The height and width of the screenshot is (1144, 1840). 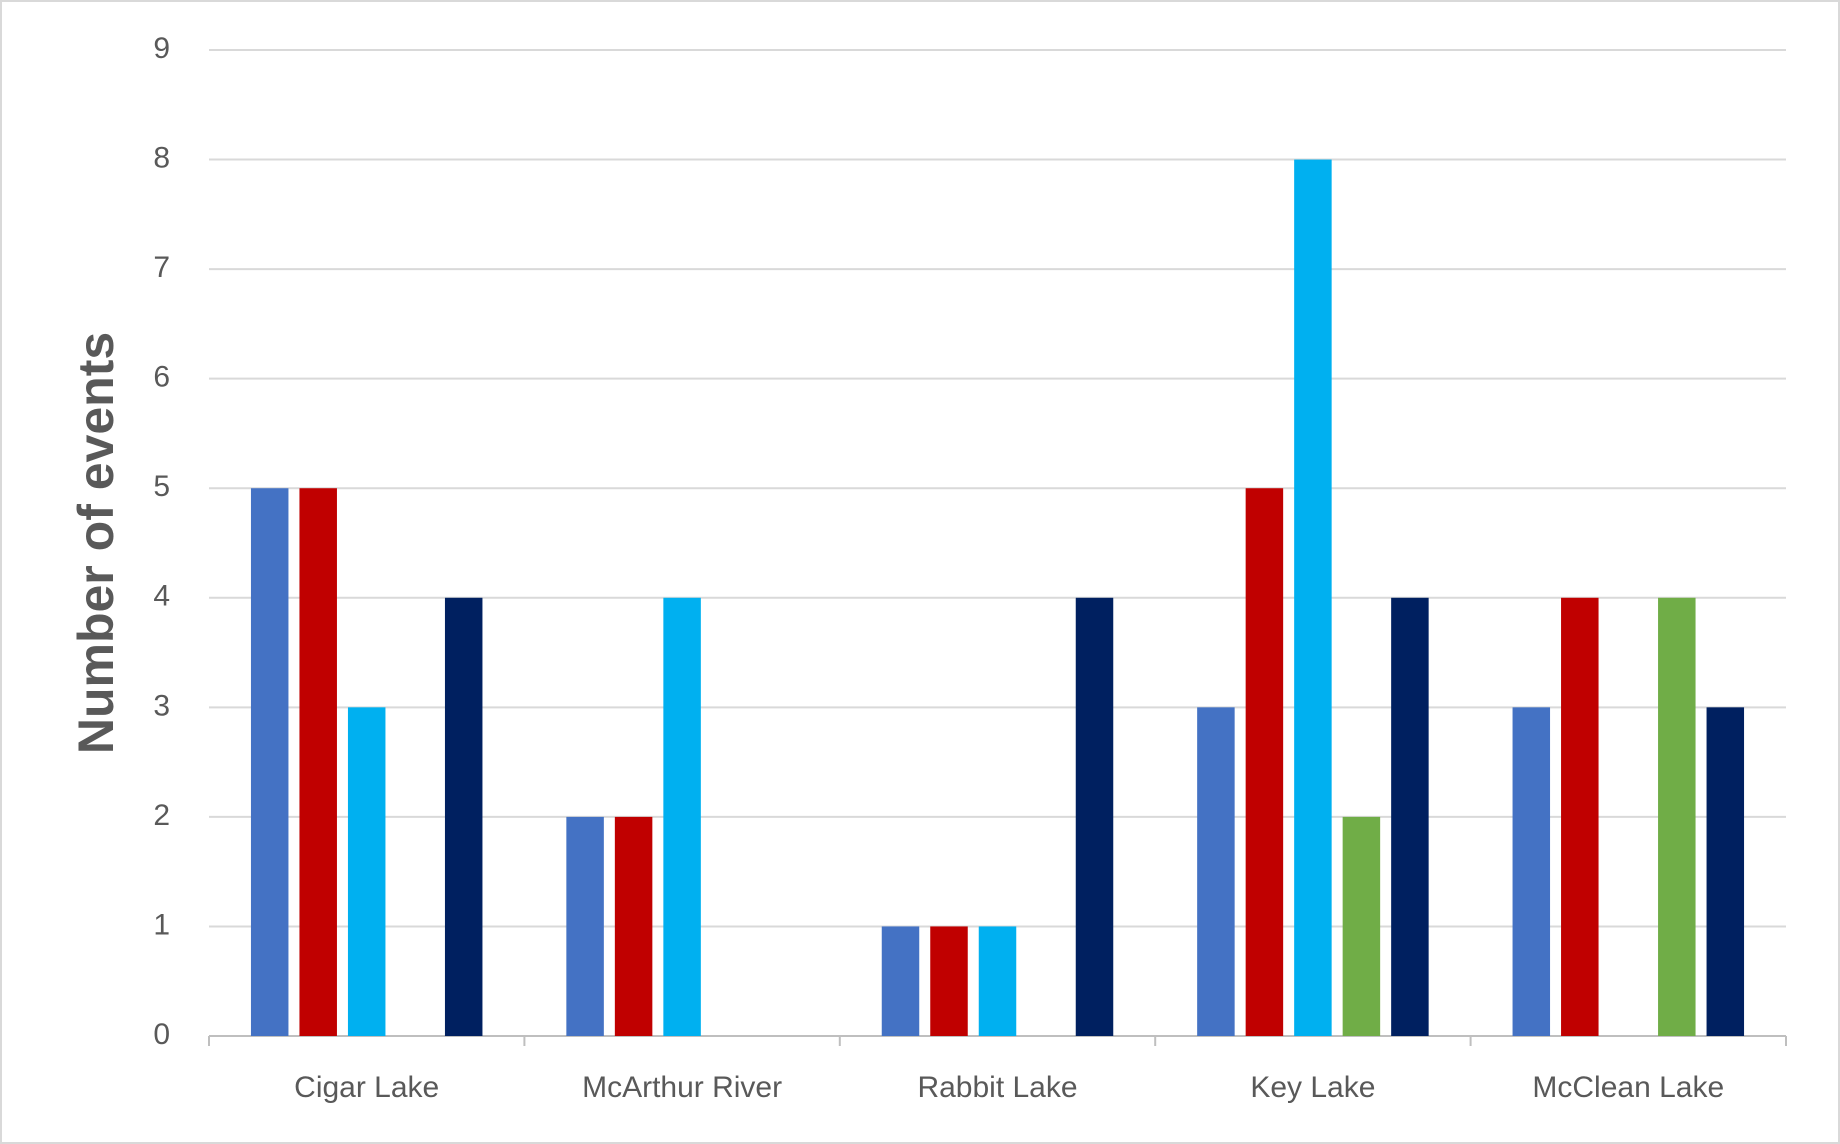 What do you see at coordinates (161, 157) in the screenshot?
I see `y-tick-label: 8` at bounding box center [161, 157].